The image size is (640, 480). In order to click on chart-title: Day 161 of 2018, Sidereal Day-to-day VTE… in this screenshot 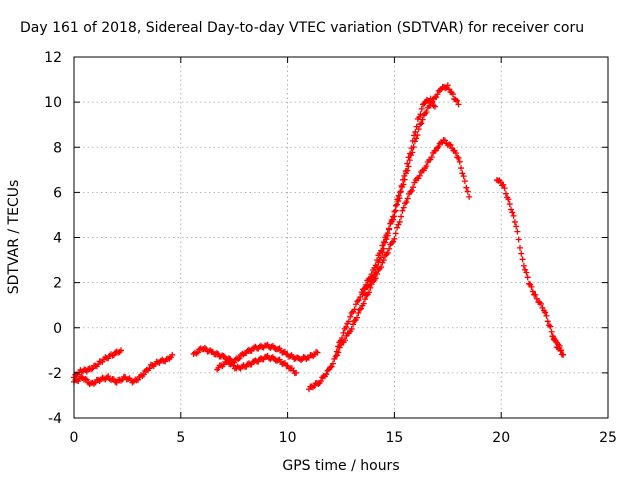, I will do `click(302, 28)`.